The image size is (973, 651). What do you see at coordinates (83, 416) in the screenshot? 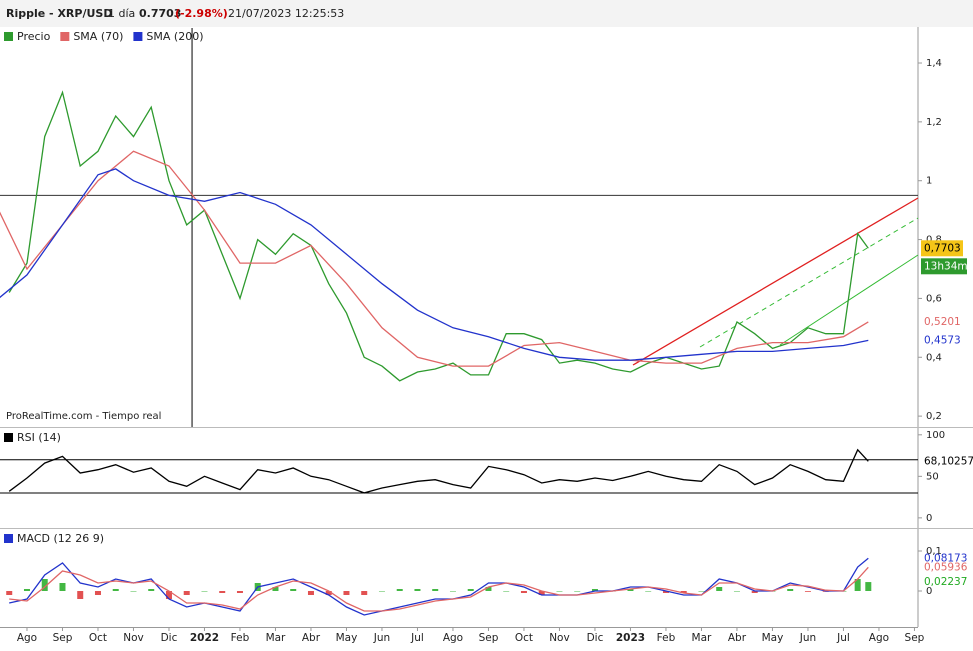
I see `source: ProRealTime.com - Tiempo real` at bounding box center [83, 416].